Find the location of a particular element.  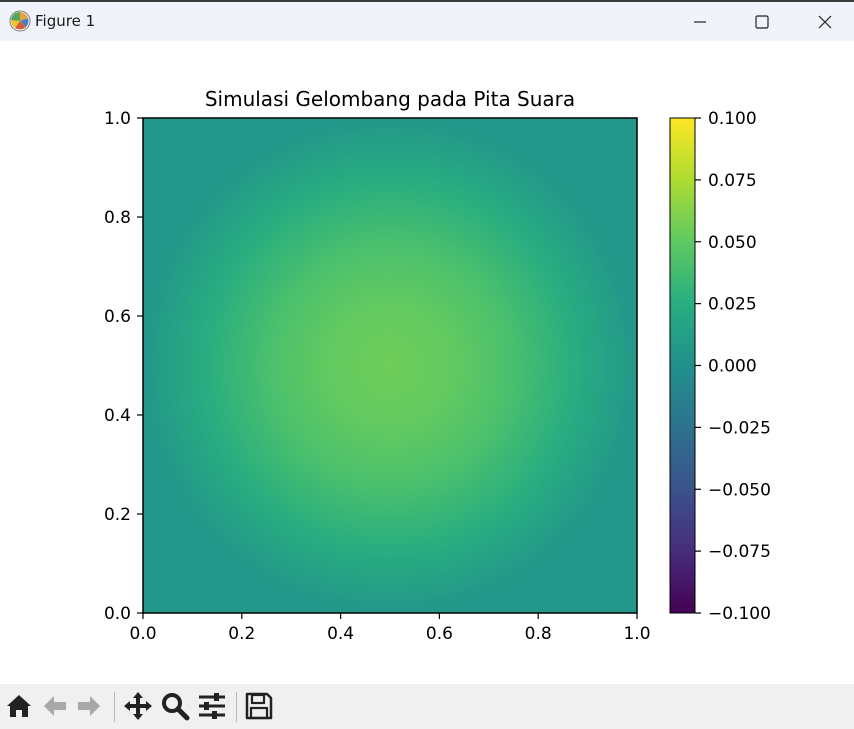

navigation-toolbar is located at coordinates (427, 706).